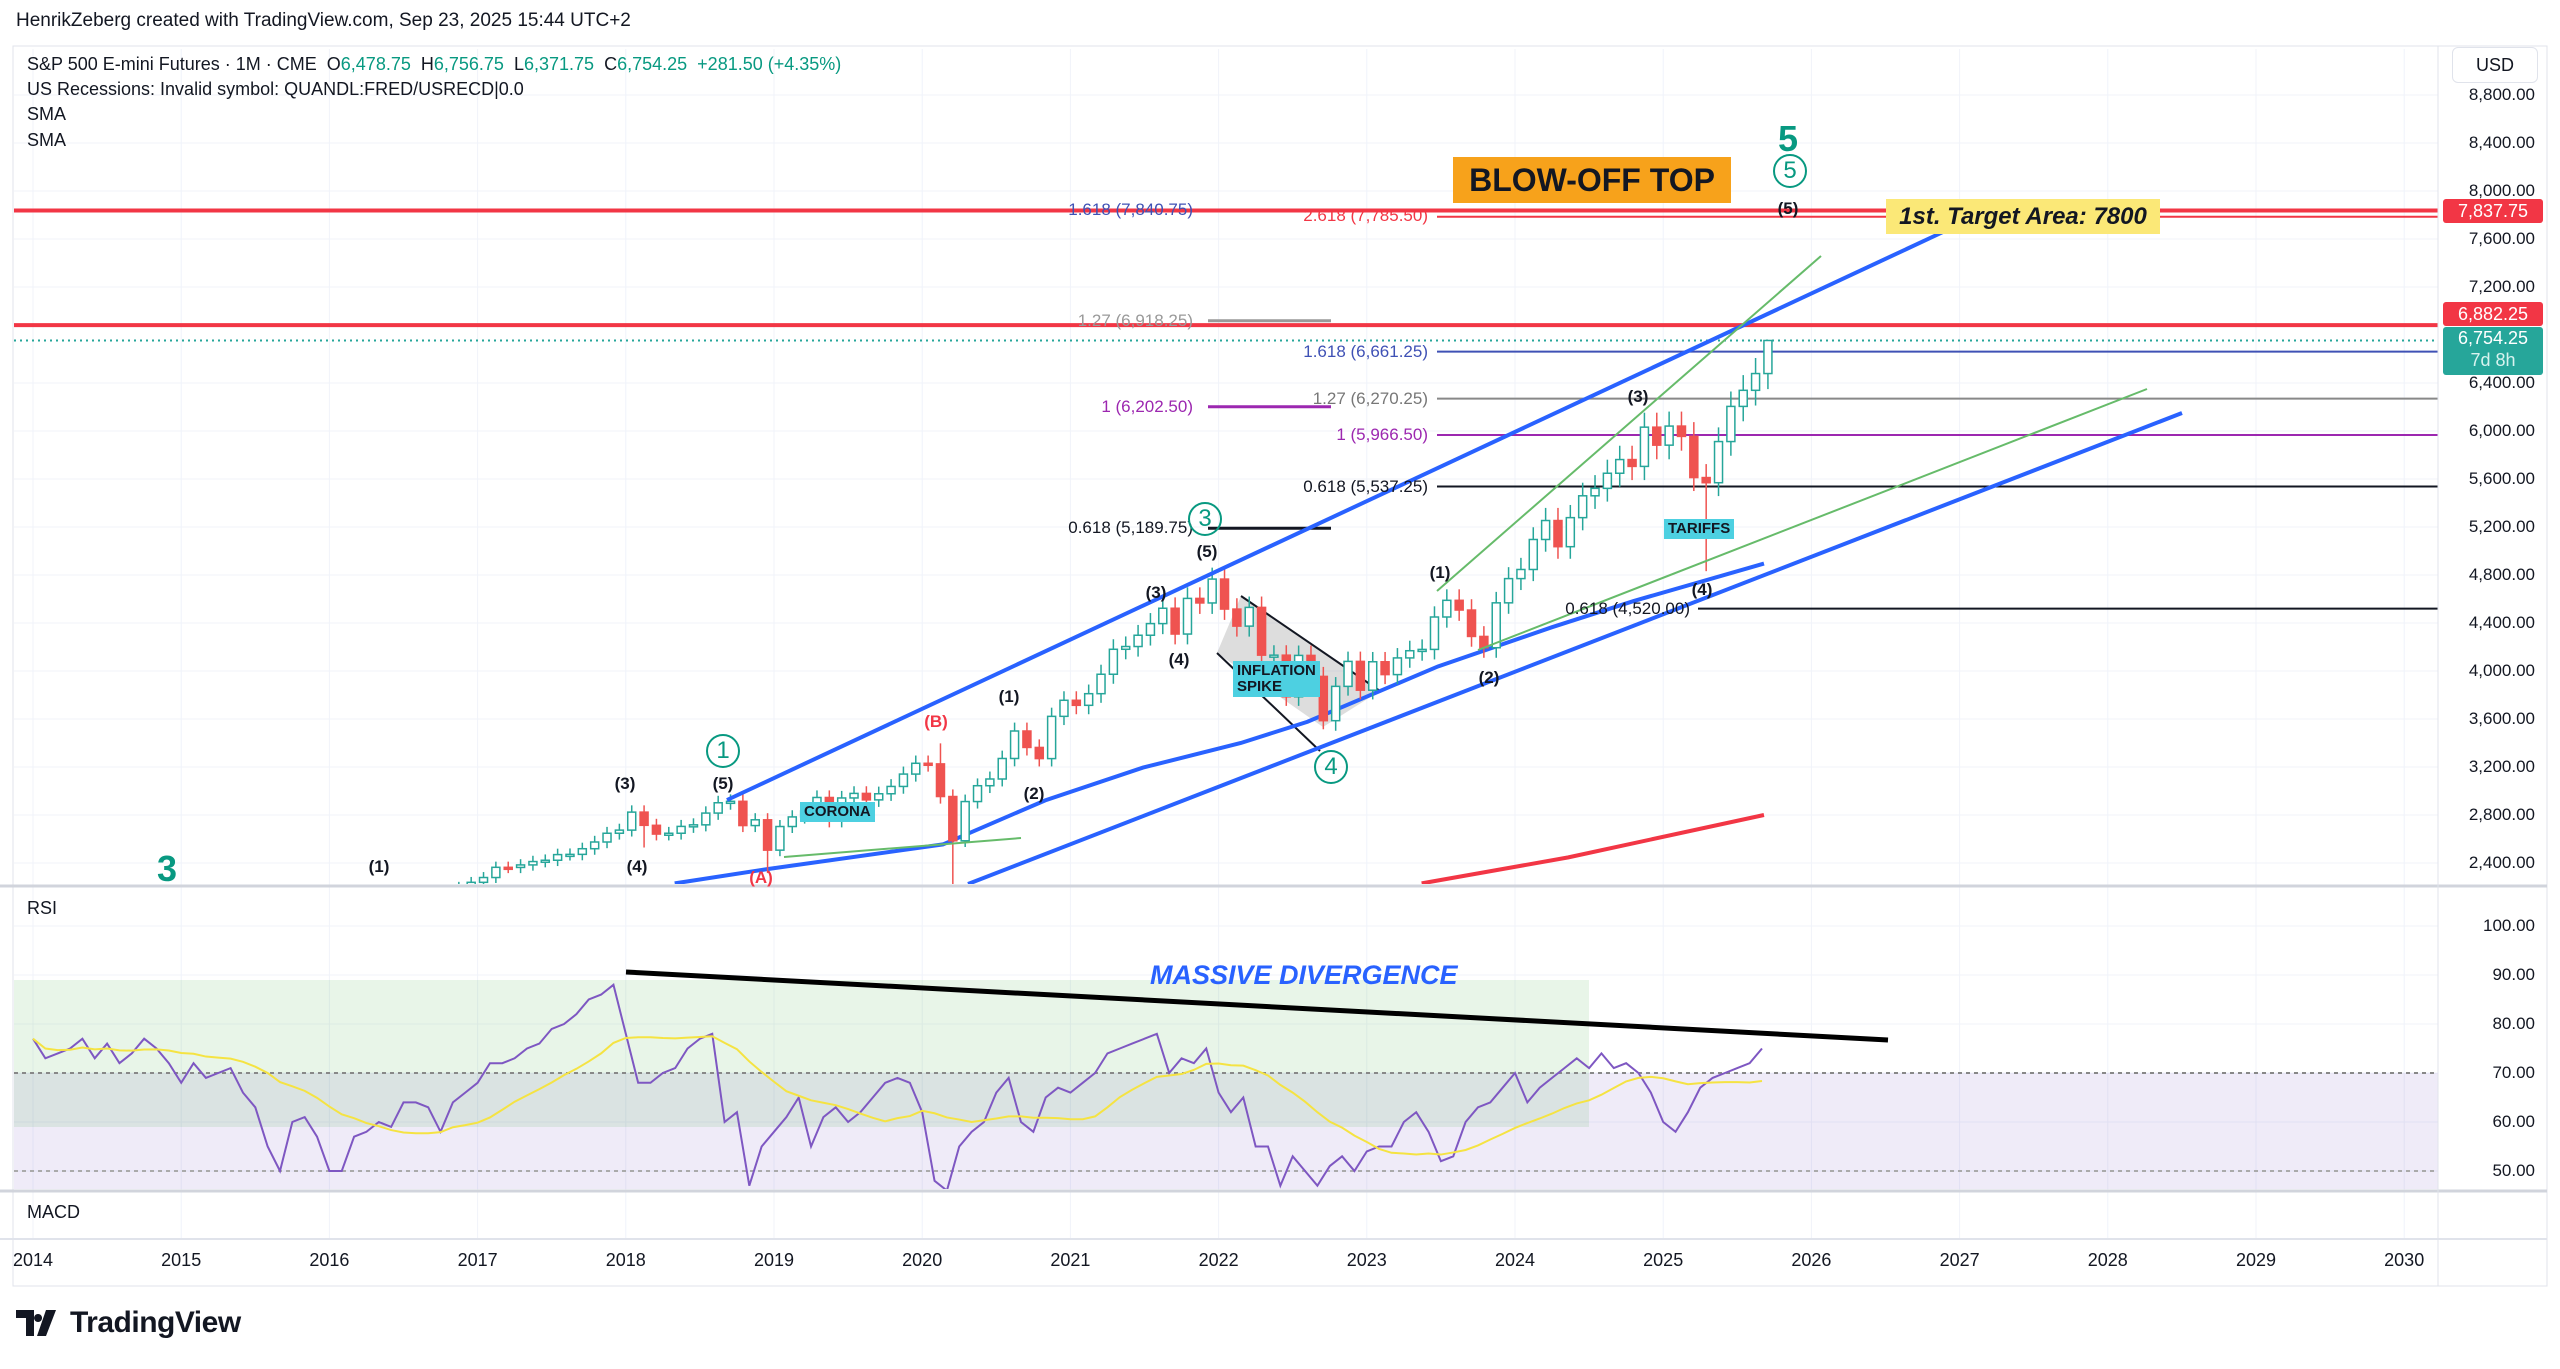 The image size is (2560, 1369). Describe the element at coordinates (128, 1323) in the screenshot. I see `tradingview-logo: TradingView` at that location.